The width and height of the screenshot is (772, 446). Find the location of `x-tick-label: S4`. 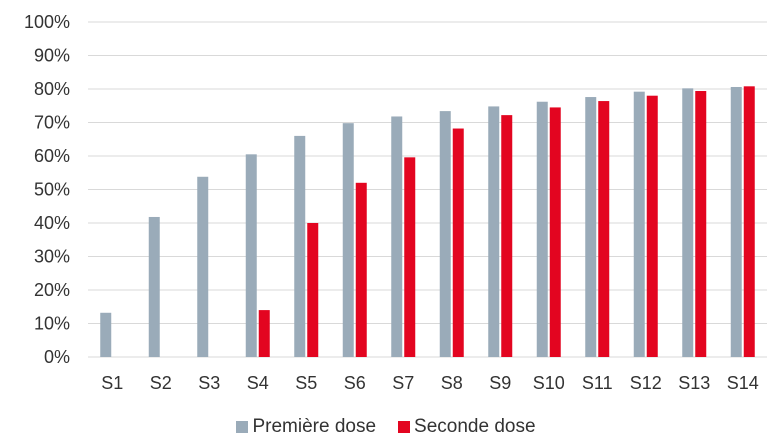

x-tick-label: S4 is located at coordinates (258, 383).